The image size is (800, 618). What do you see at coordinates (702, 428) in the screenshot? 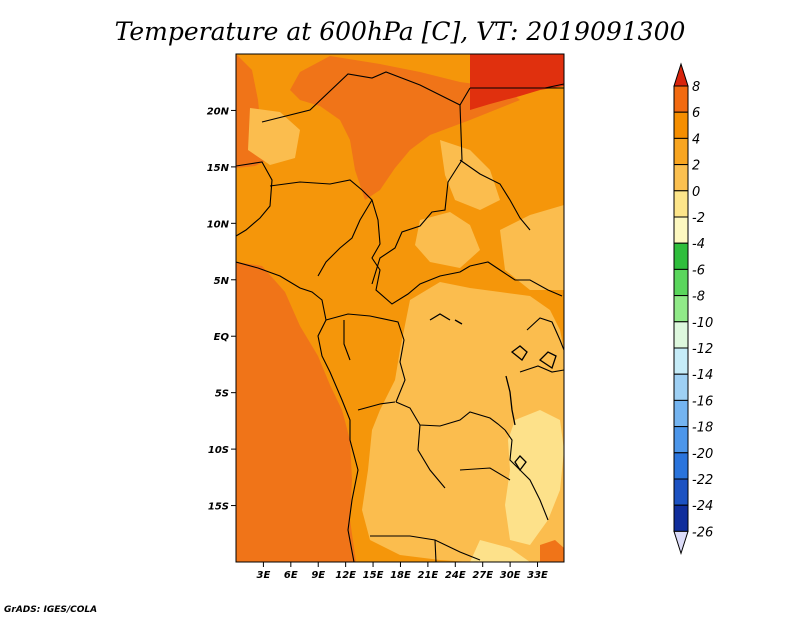
I see `colorbar-label: -18` at bounding box center [702, 428].